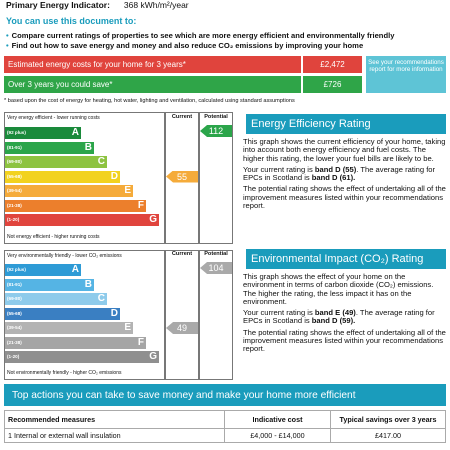 Image resolution: width=450 pixels, height=450 pixels. Describe the element at coordinates (346, 259) in the screenshot. I see `environmental-impact-title: Environmental Impact (CO₂) Rating` at that location.